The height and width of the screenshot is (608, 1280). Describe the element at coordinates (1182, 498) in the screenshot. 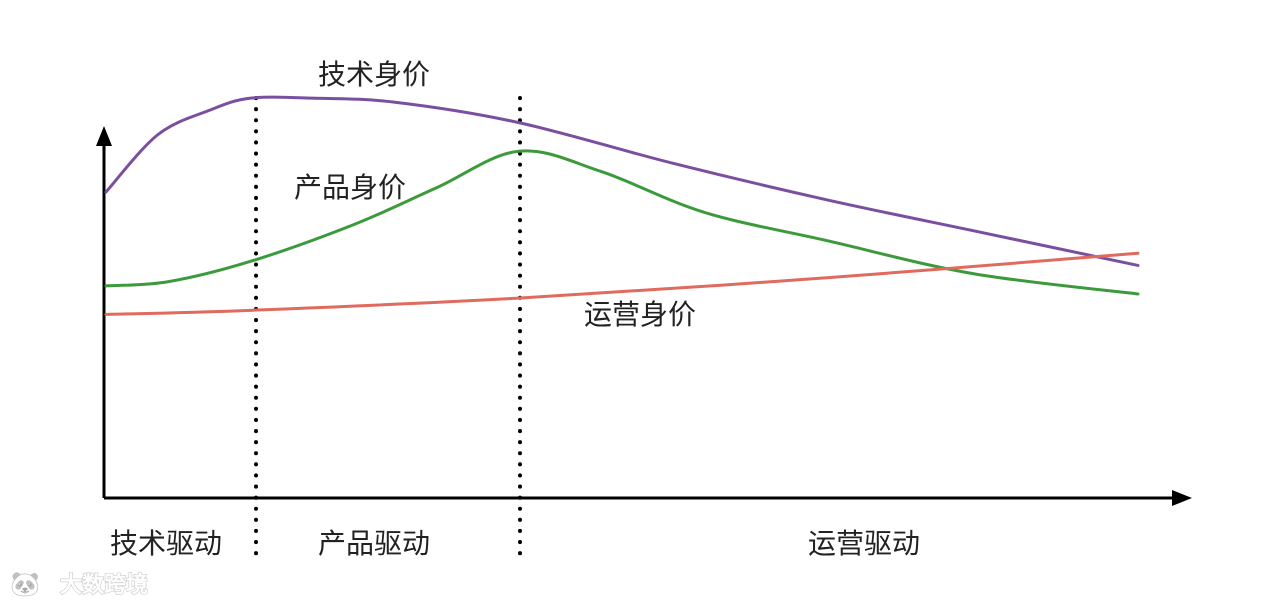

I see `x-axis-arrow` at that location.